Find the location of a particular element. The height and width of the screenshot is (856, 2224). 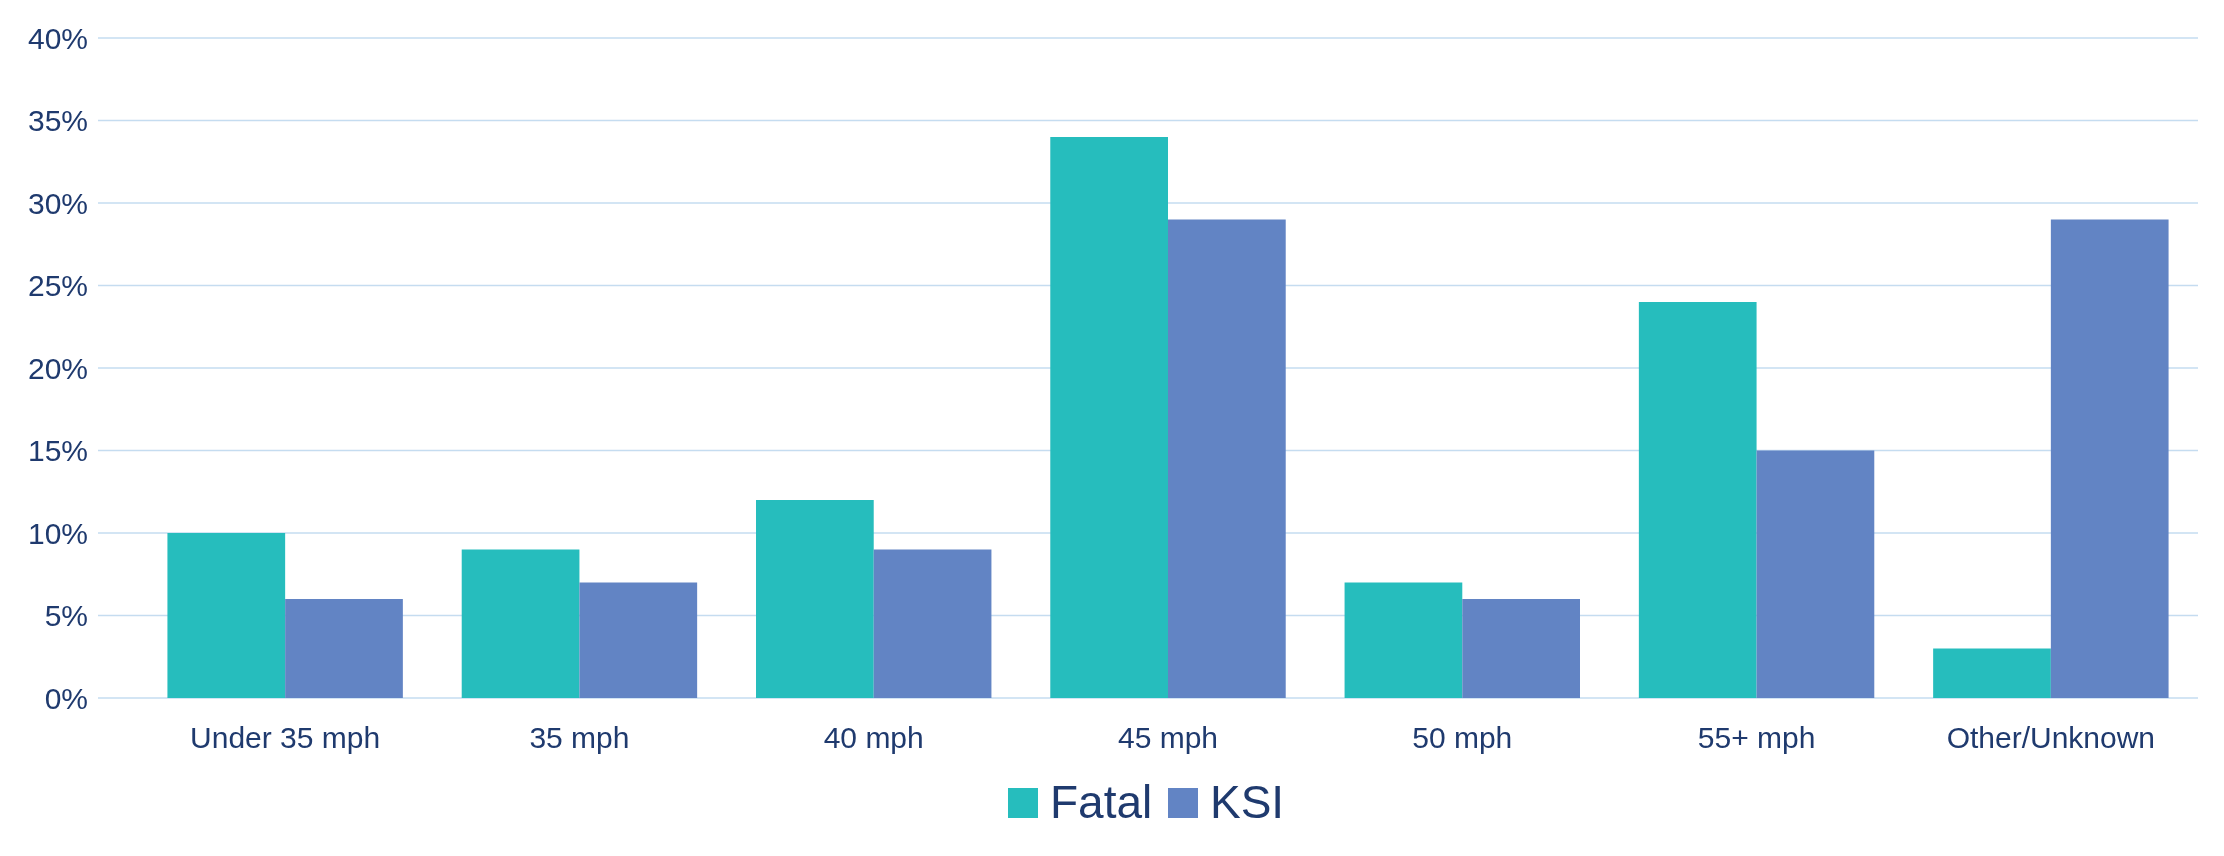

y-tick-label: 35% is located at coordinates (57, 120).